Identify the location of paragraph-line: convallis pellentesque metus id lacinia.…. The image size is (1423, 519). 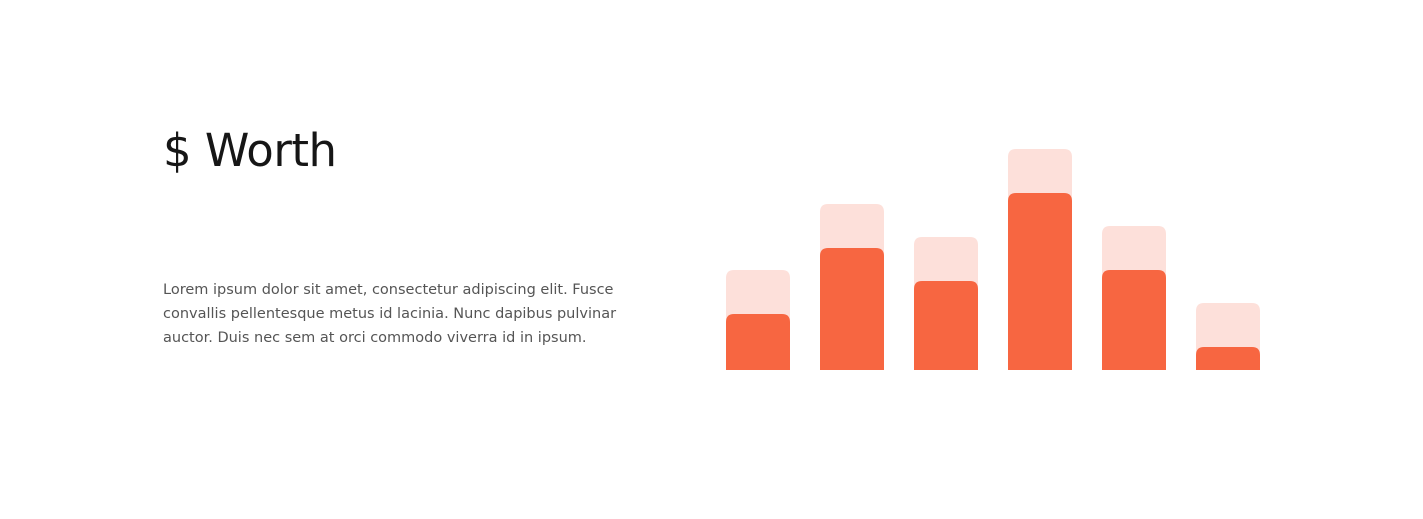
(390, 314).